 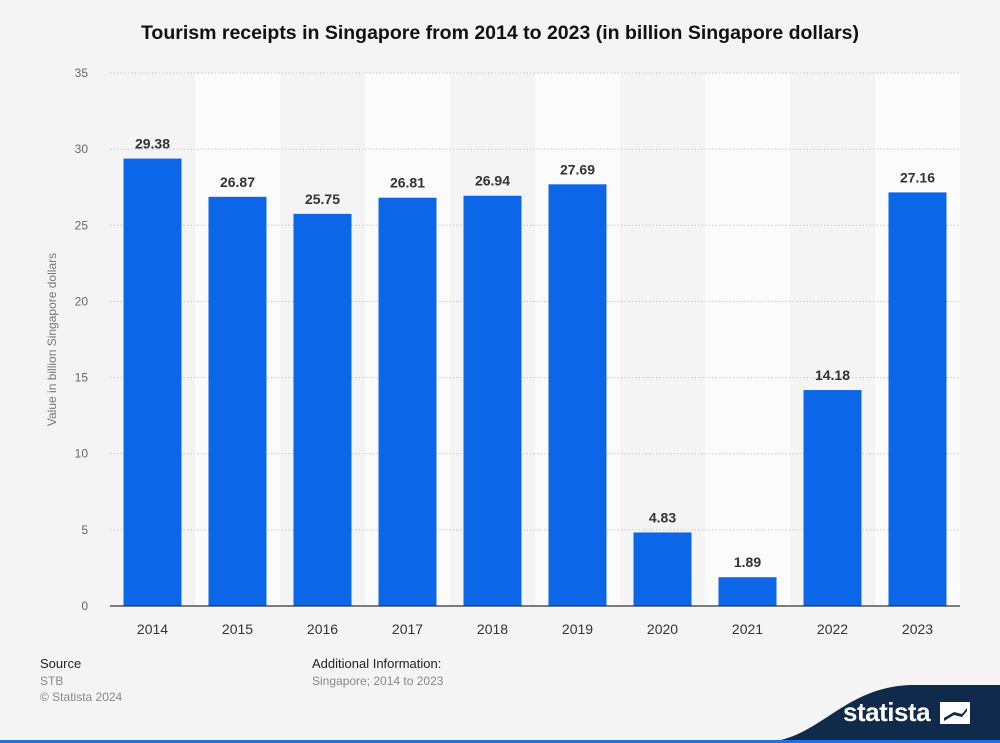 What do you see at coordinates (378, 681) in the screenshot?
I see `additional-info-value: Singapore; 2014 to 2023` at bounding box center [378, 681].